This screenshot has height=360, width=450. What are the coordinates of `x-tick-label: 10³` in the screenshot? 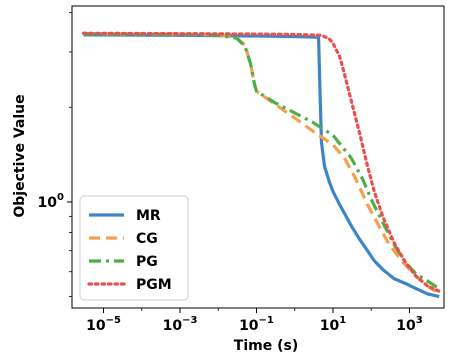 It's located at (409, 324).